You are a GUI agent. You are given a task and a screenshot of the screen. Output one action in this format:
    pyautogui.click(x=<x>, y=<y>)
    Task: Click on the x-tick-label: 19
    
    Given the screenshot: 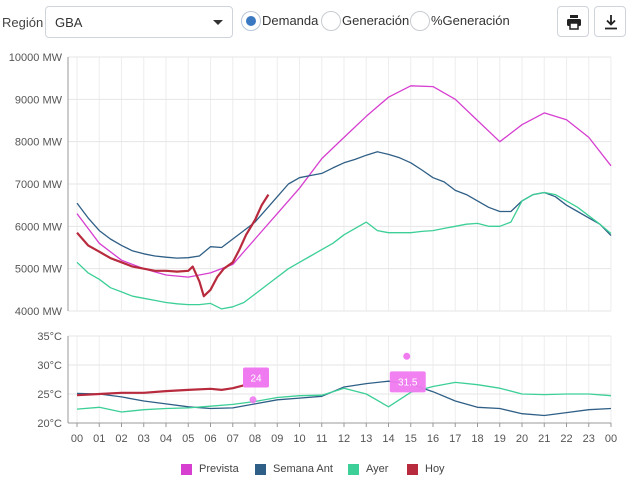 What is the action you would take?
    pyautogui.click(x=500, y=439)
    